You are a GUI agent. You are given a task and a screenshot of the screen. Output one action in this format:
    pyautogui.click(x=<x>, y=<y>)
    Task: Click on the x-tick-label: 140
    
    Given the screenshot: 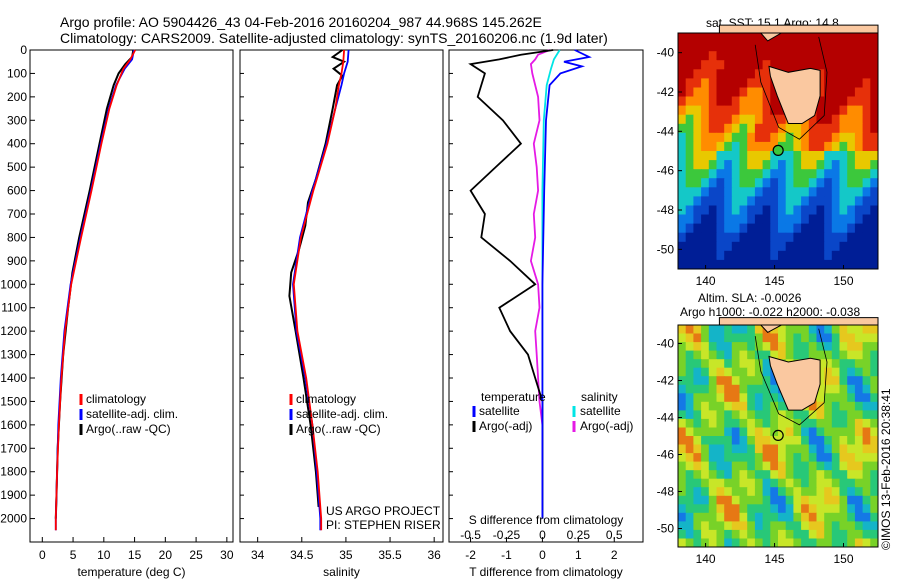 What is the action you would take?
    pyautogui.click(x=706, y=559)
    